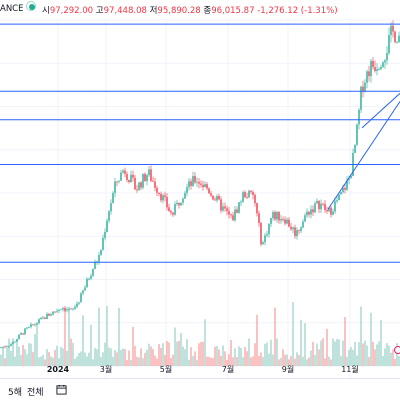  What do you see at coordinates (364, 151) in the screenshot?
I see `trendlines` at bounding box center [364, 151].